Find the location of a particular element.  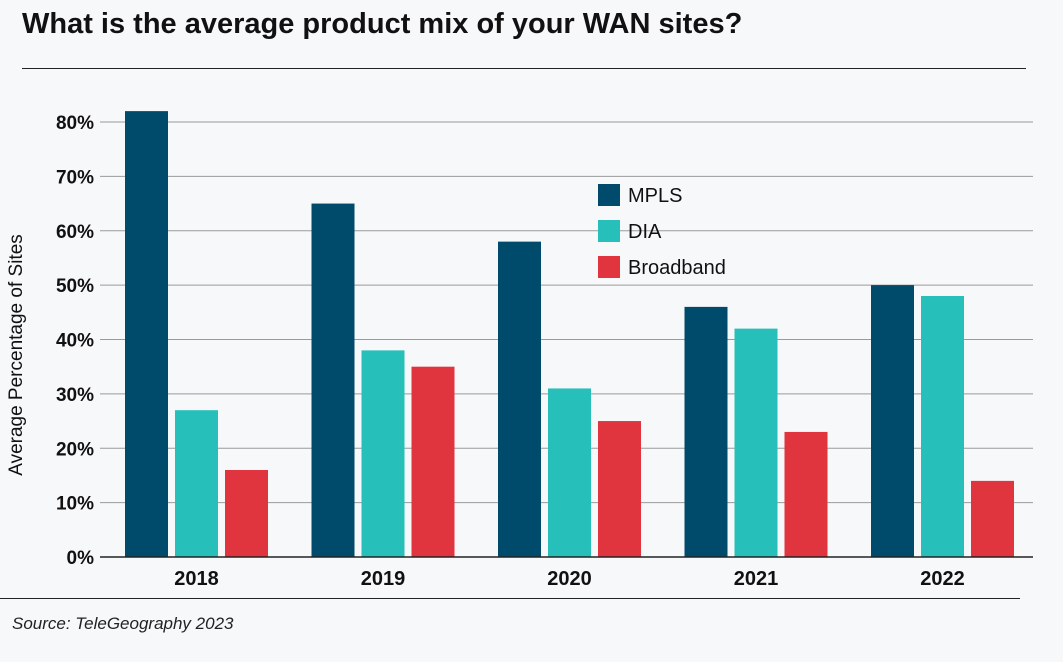

title-divider is located at coordinates (524, 68).